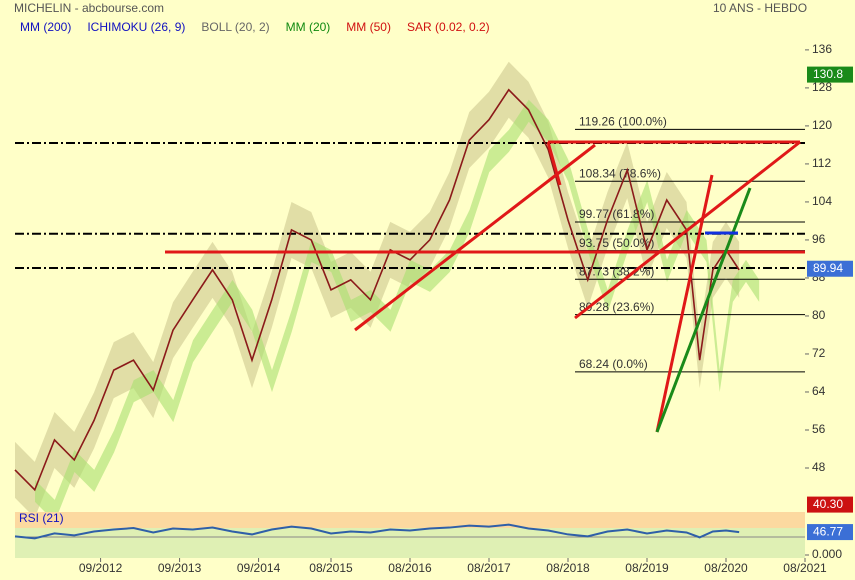  I want to click on y-tick-label: 64, so click(819, 391).